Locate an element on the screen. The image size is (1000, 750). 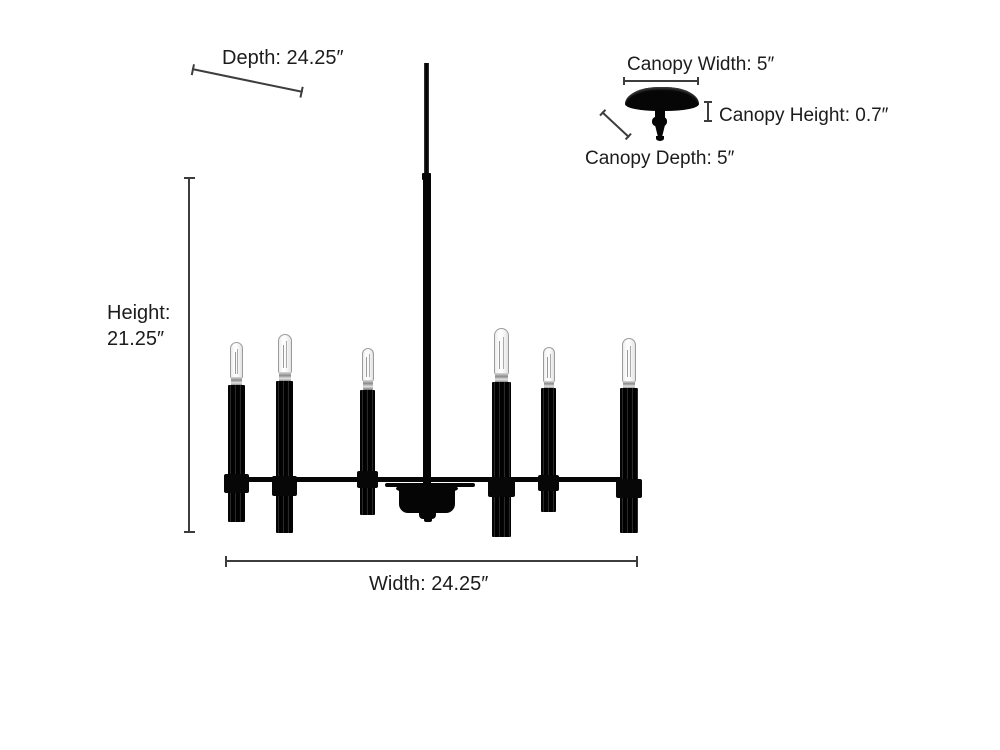
height-dimension-line is located at coordinates (189, 355).